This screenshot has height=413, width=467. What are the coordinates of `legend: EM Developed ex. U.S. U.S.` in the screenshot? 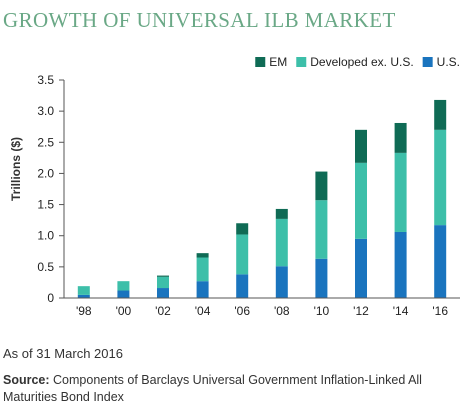 It's located at (357, 62).